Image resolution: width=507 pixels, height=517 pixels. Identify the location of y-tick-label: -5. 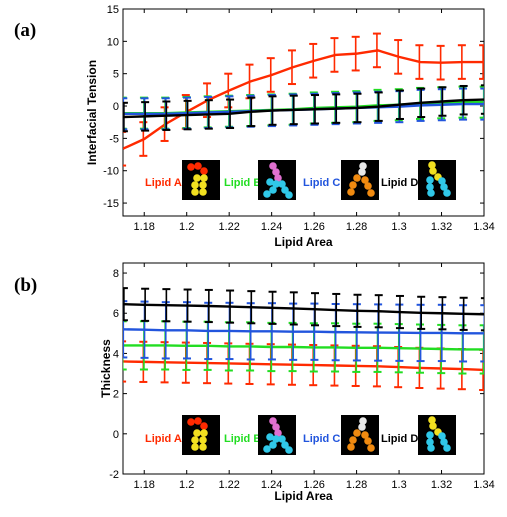
(114, 139).